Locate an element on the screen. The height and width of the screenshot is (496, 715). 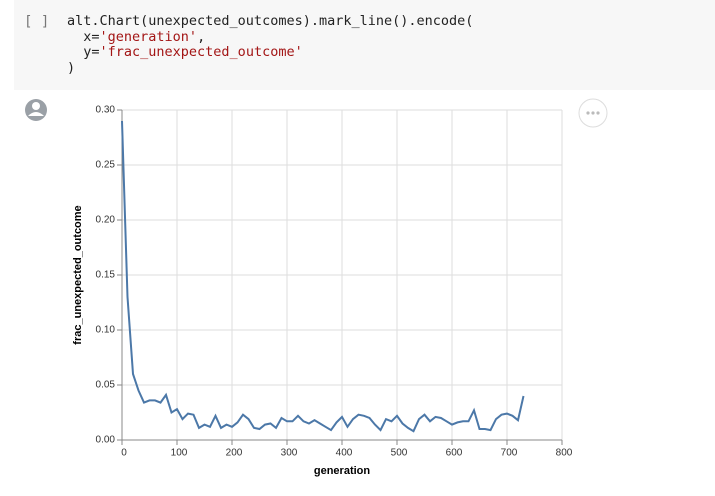
avatar-head is located at coordinates (36, 106).